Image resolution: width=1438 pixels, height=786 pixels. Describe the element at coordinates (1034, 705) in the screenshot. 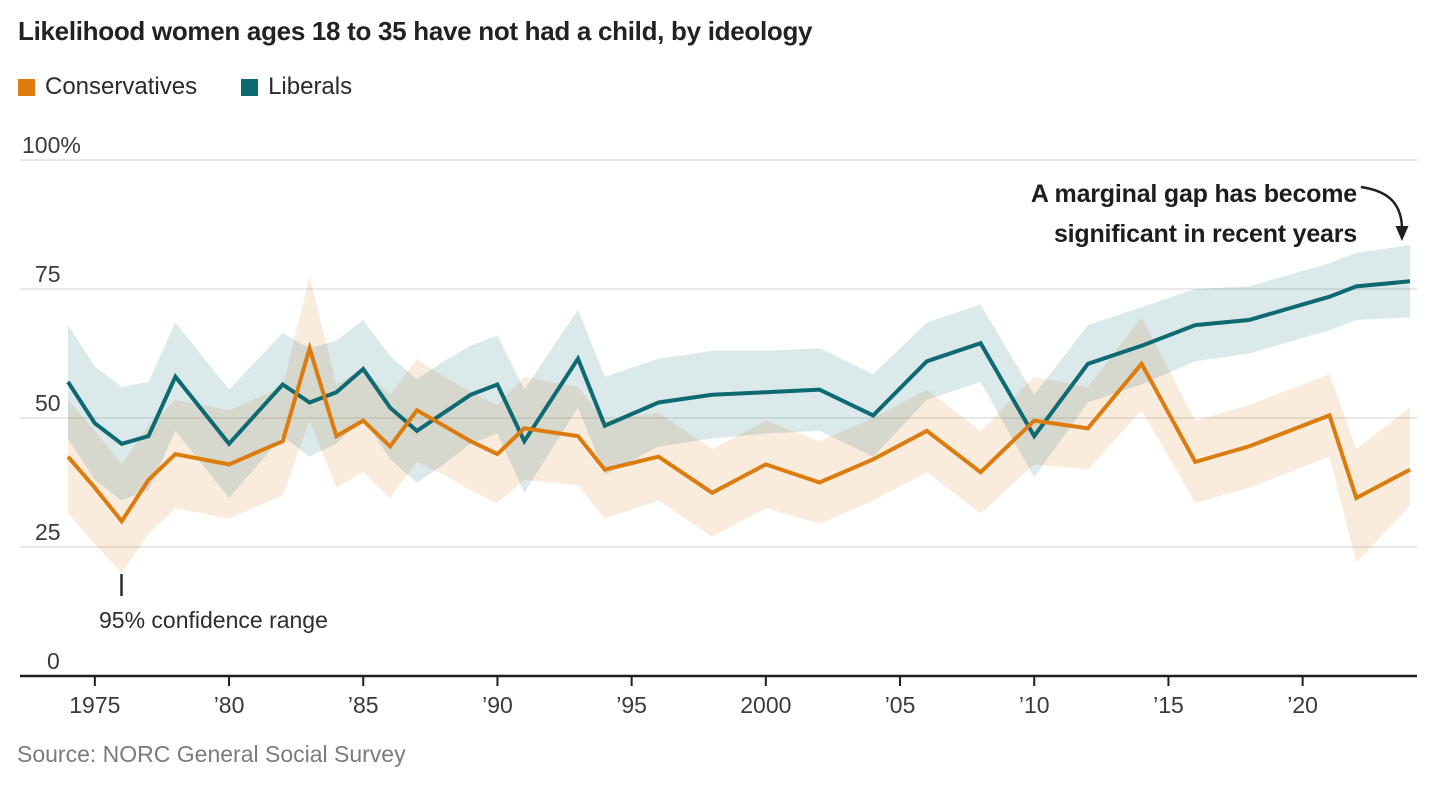

I see `x-axis-label: ’10` at that location.